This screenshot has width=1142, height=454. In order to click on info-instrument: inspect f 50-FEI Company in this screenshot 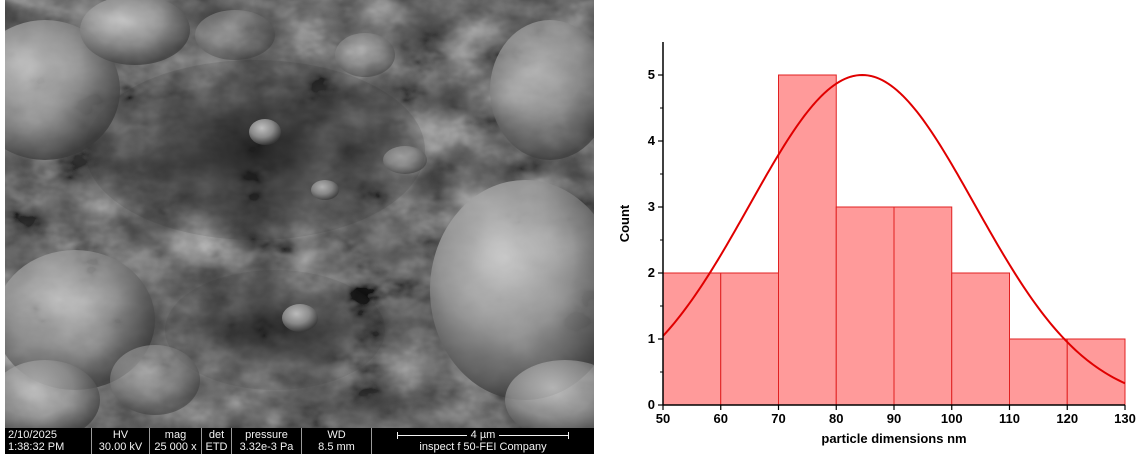, I will do `click(483, 447)`.